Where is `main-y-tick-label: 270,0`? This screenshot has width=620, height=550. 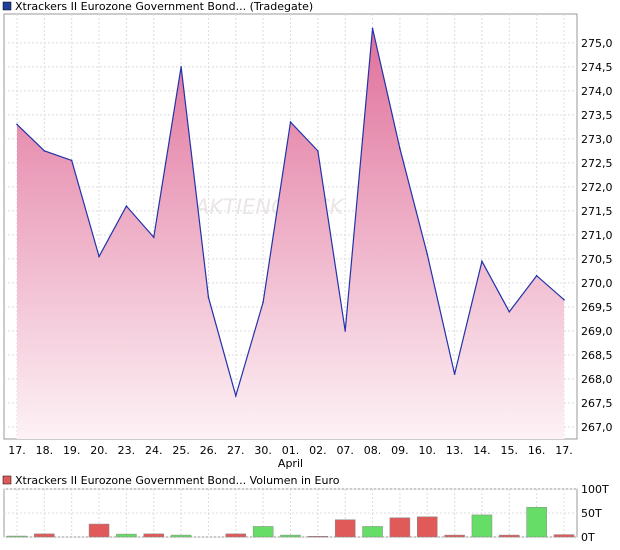 main-y-tick-label: 270,0 is located at coordinates (597, 283).